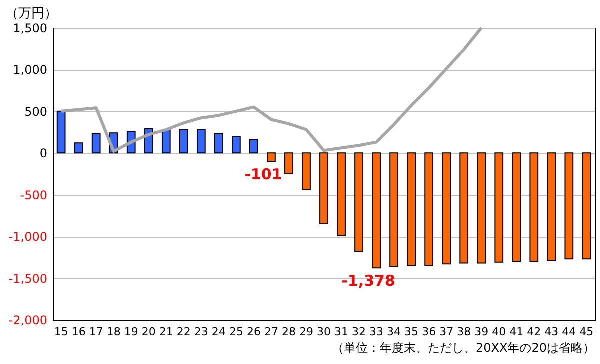 This screenshot has height=364, width=600. Describe the element at coordinates (183, 332) in the screenshot. I see `x-tick-label: 22` at that location.